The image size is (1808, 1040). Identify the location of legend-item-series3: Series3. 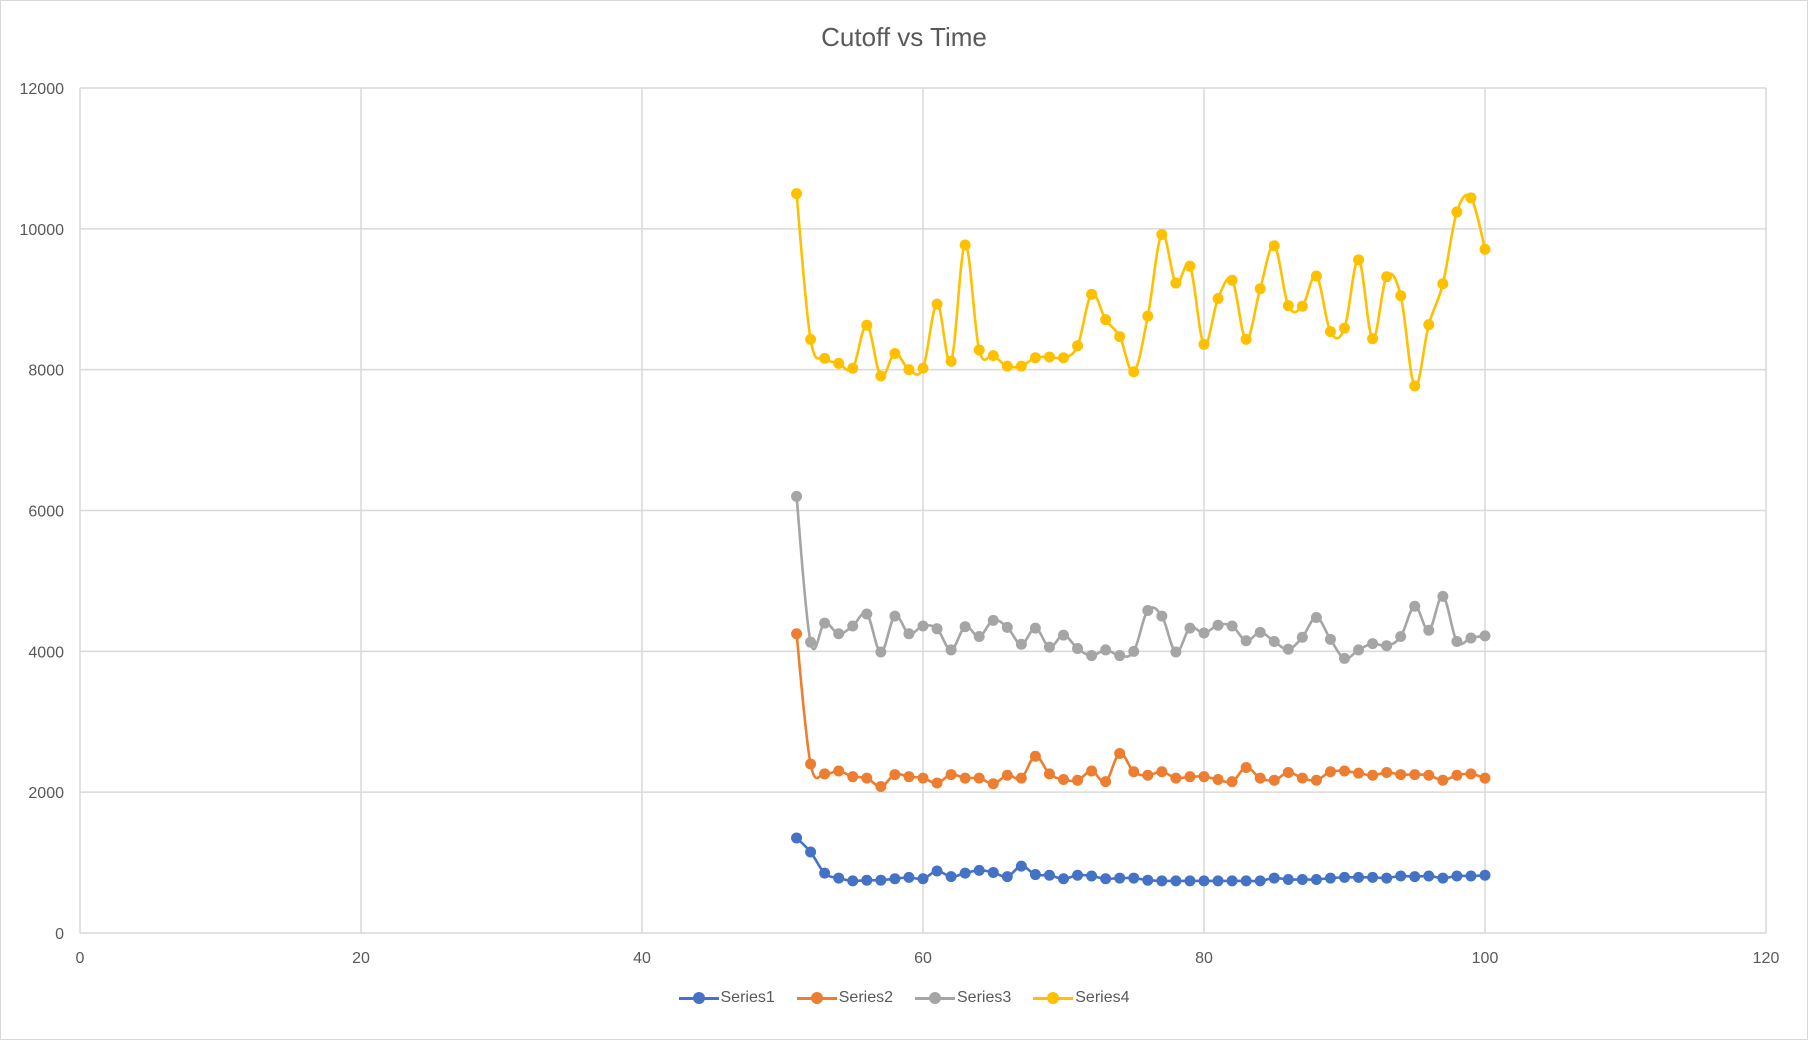
(963, 998).